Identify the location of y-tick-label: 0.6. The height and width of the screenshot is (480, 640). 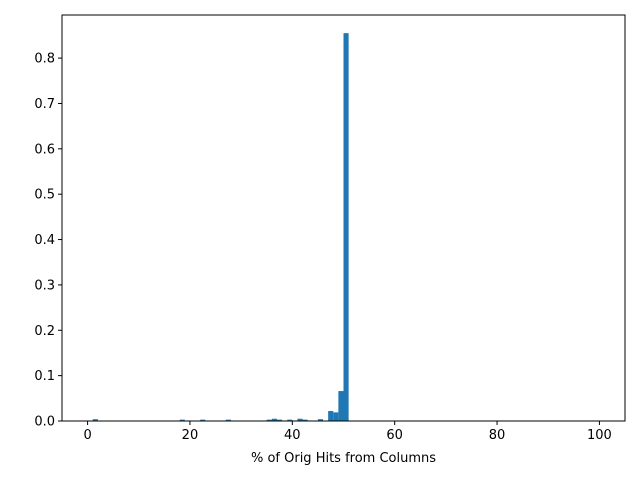
(44, 149).